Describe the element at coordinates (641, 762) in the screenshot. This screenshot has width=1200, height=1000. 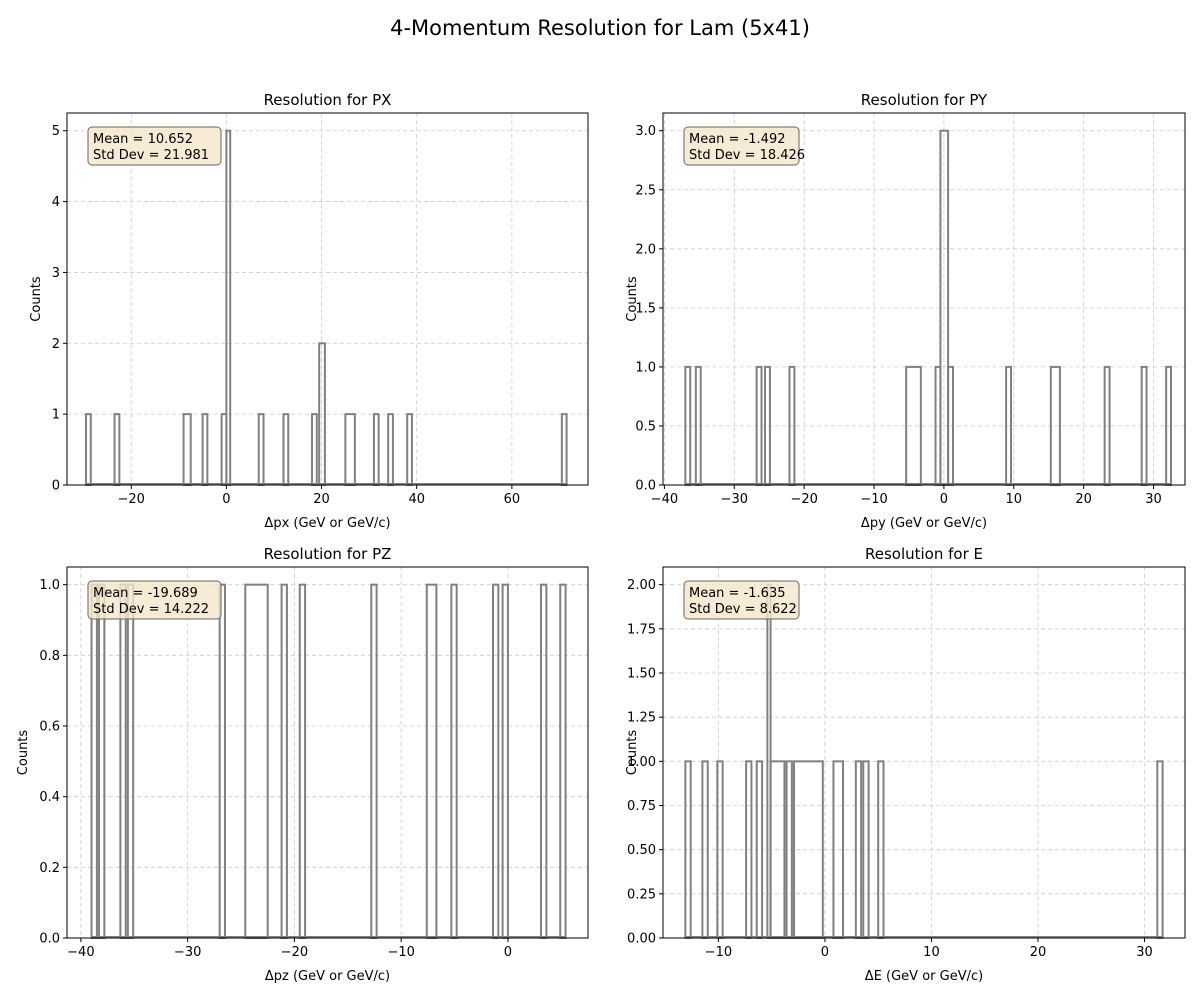
I see `y-tick-label: 1.00` at that location.